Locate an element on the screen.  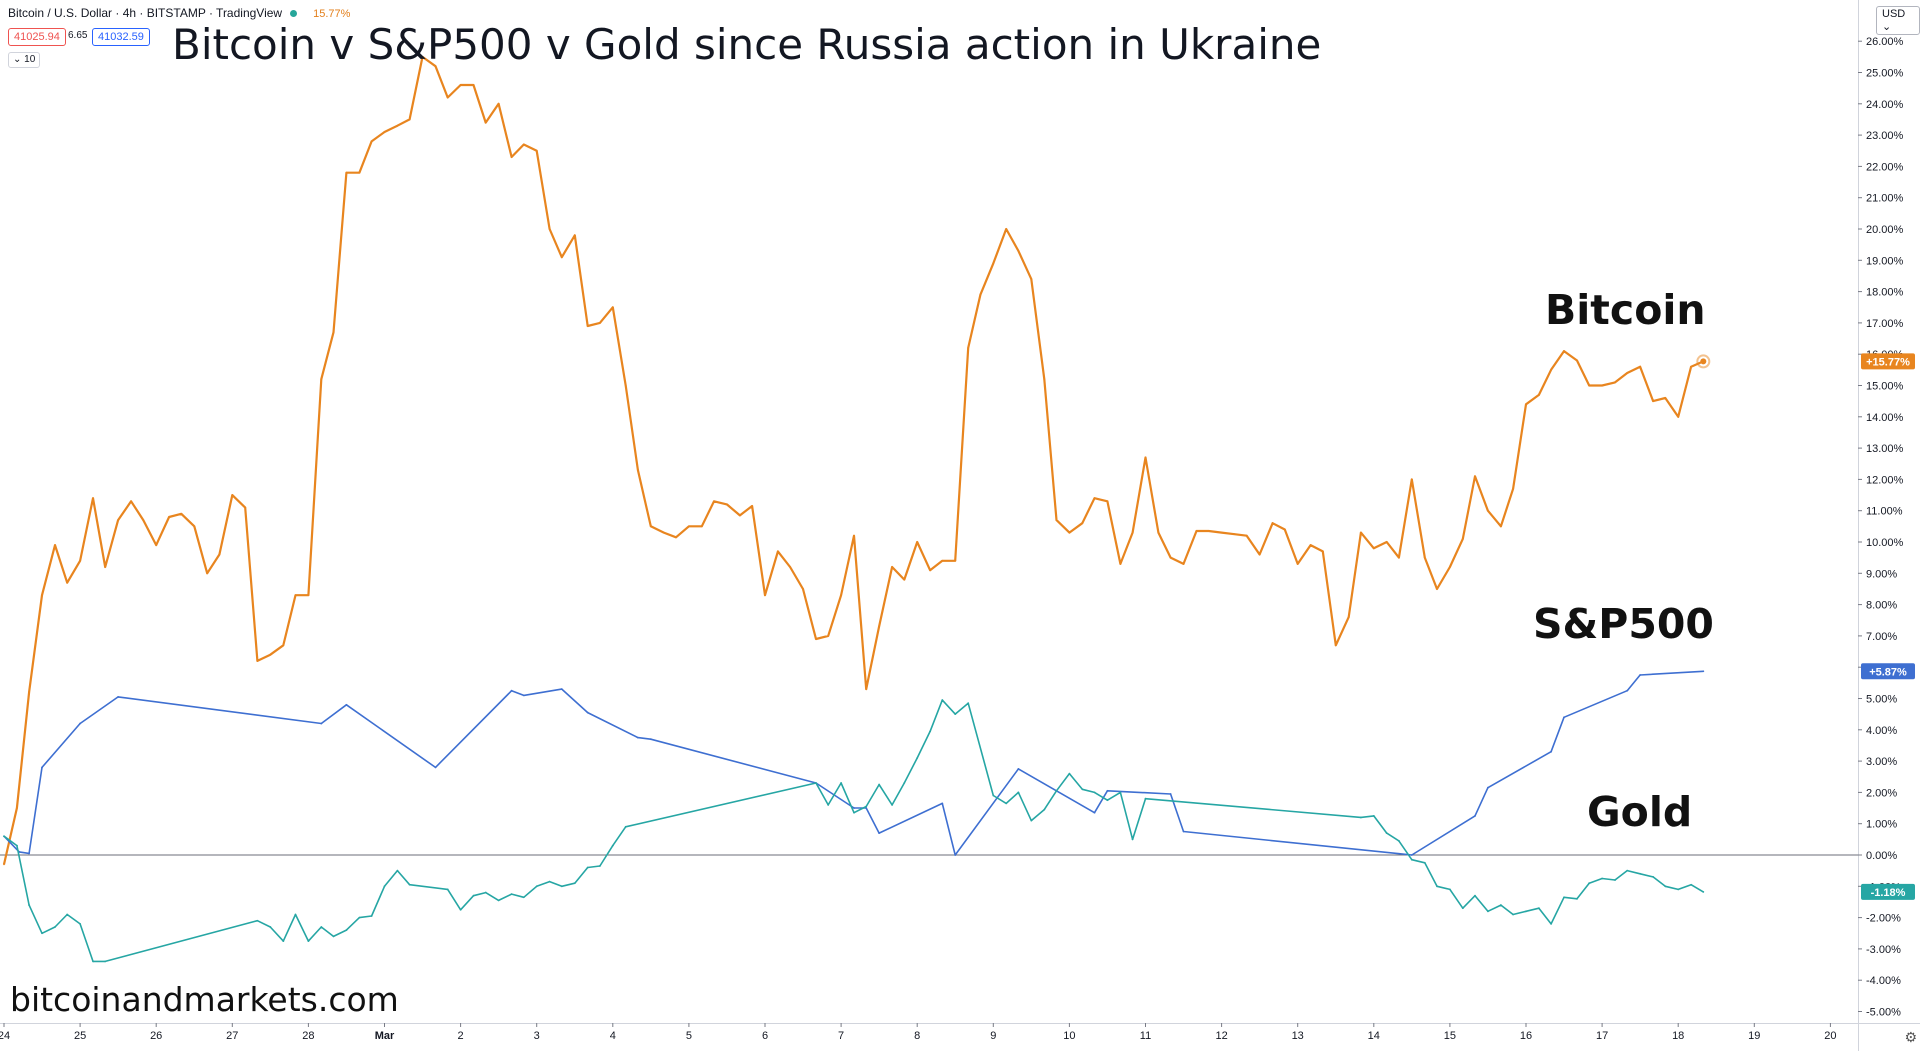
currency-selector: USD ⌄ is located at coordinates (1898, 20).